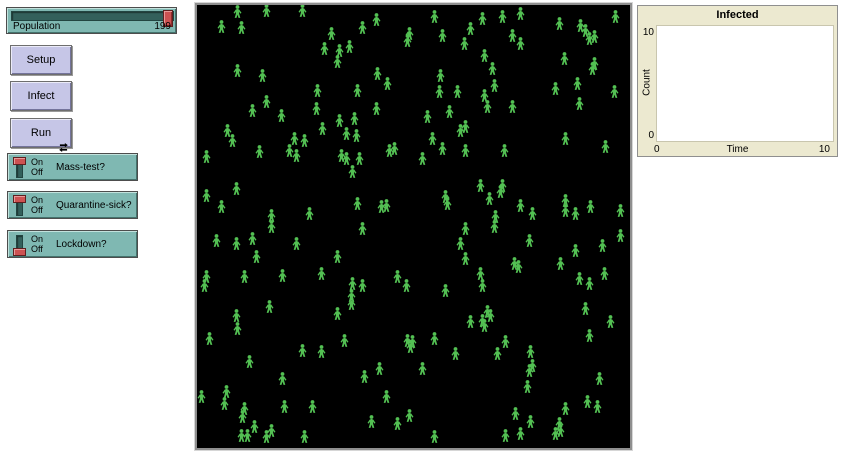  I want to click on setup-button: Setup, so click(41, 60).